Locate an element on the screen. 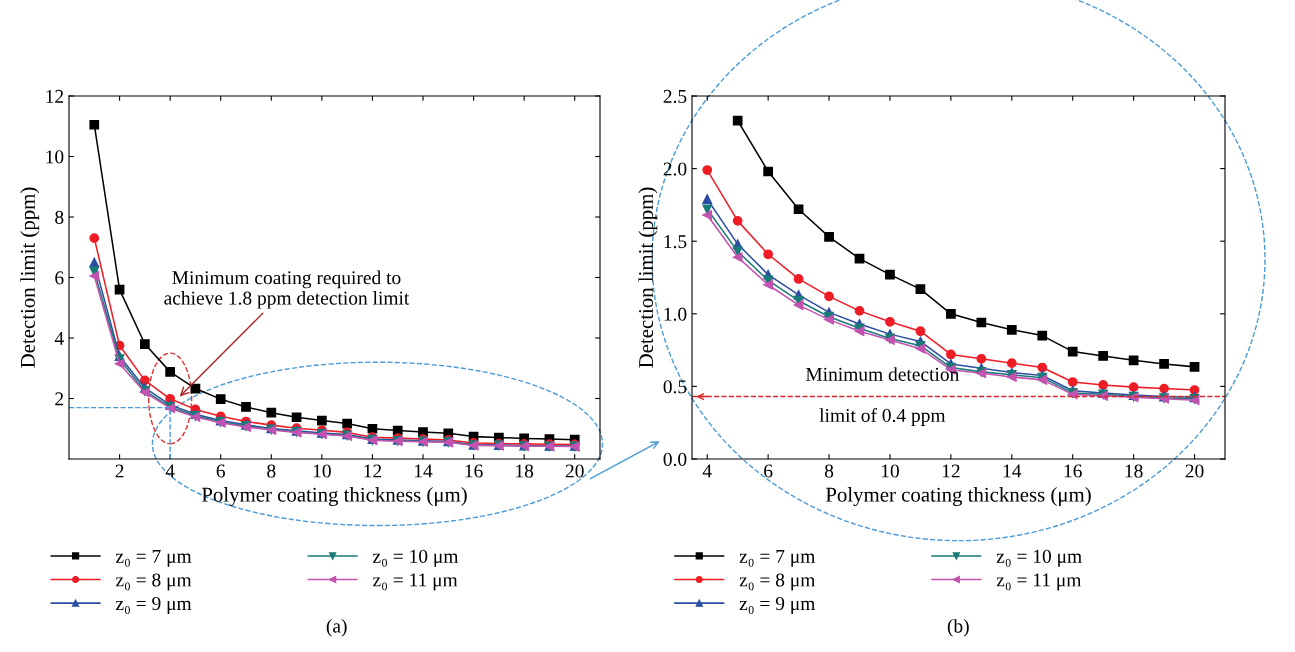 The image size is (1295, 652). x-tick-label: 2 is located at coordinates (119, 471).